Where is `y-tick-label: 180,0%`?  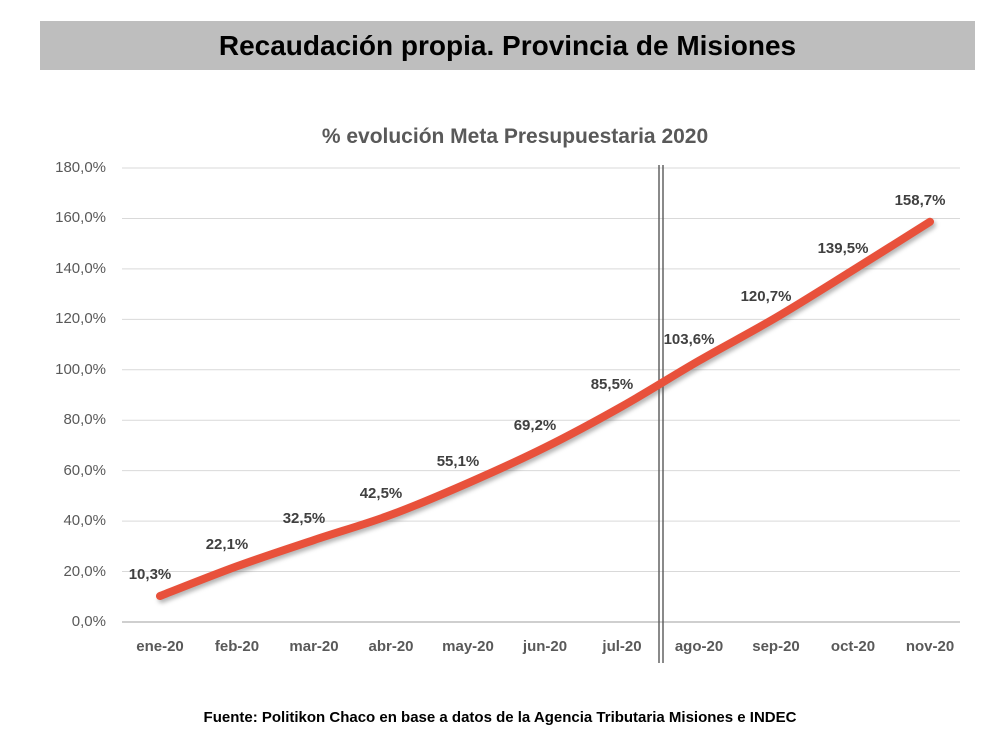 y-tick-label: 180,0% is located at coordinates (80, 167).